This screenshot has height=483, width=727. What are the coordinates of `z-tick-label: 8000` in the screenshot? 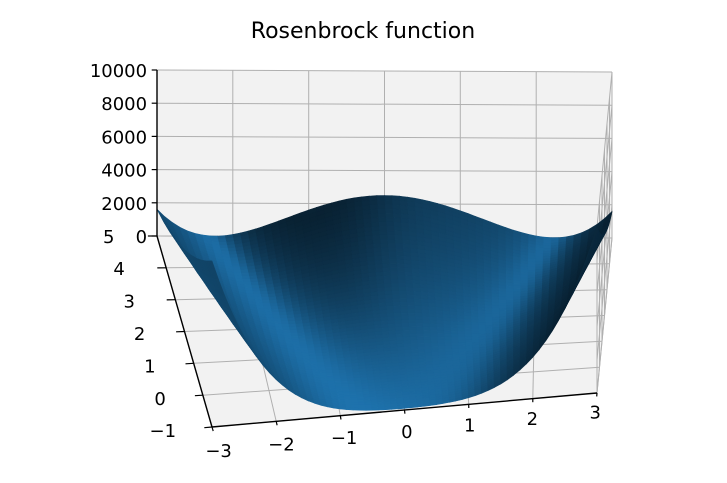 It's located at (124, 104).